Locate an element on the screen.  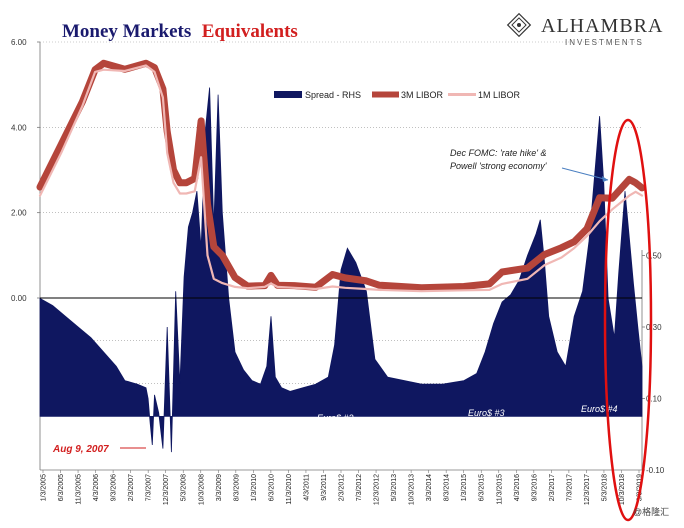
right-tick-label: 0.10 is located at coordinates (654, 399).